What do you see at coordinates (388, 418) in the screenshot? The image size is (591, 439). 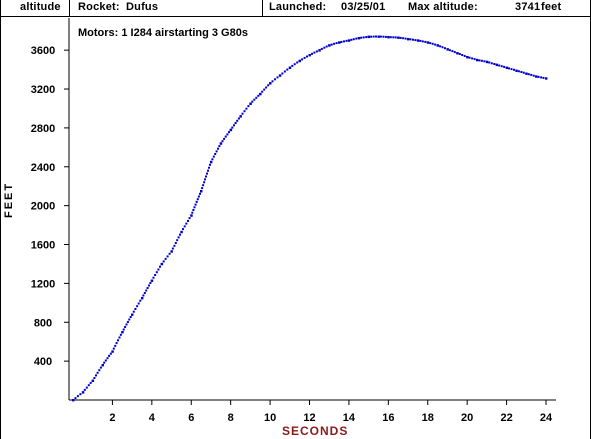 I see `x-tick-label: 16` at bounding box center [388, 418].